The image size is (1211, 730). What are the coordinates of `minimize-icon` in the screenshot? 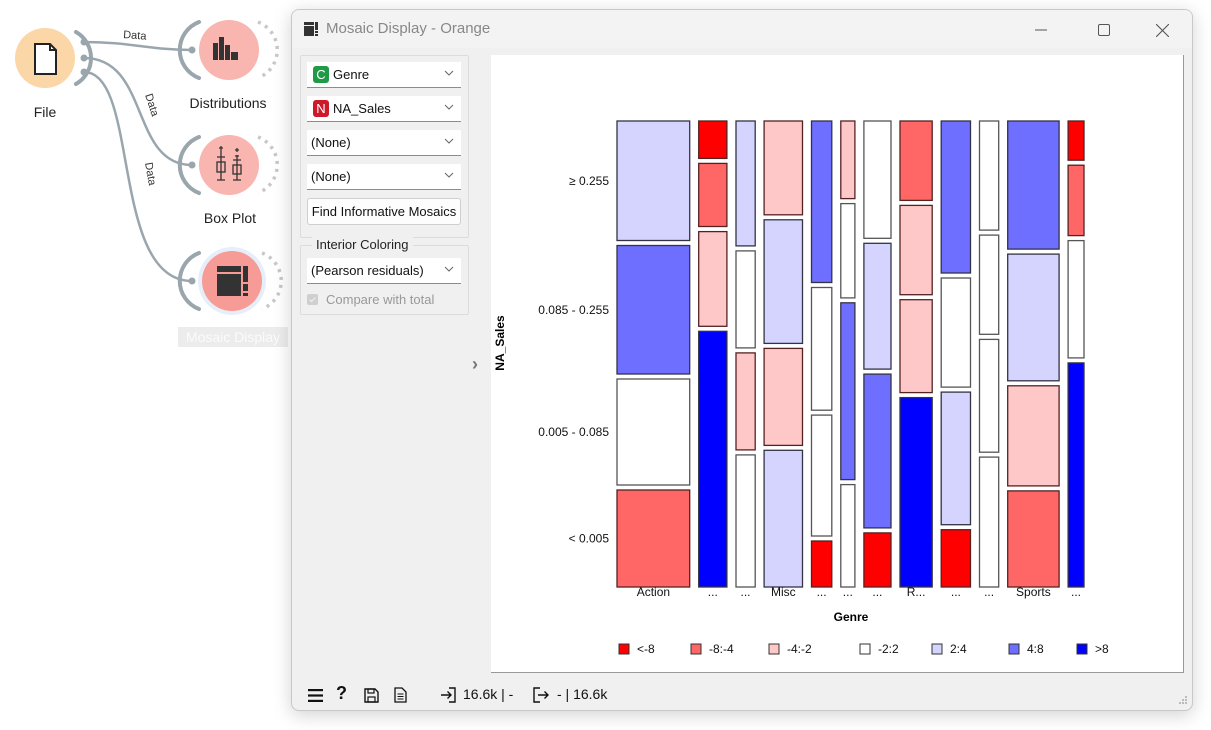 It's located at (1041, 30).